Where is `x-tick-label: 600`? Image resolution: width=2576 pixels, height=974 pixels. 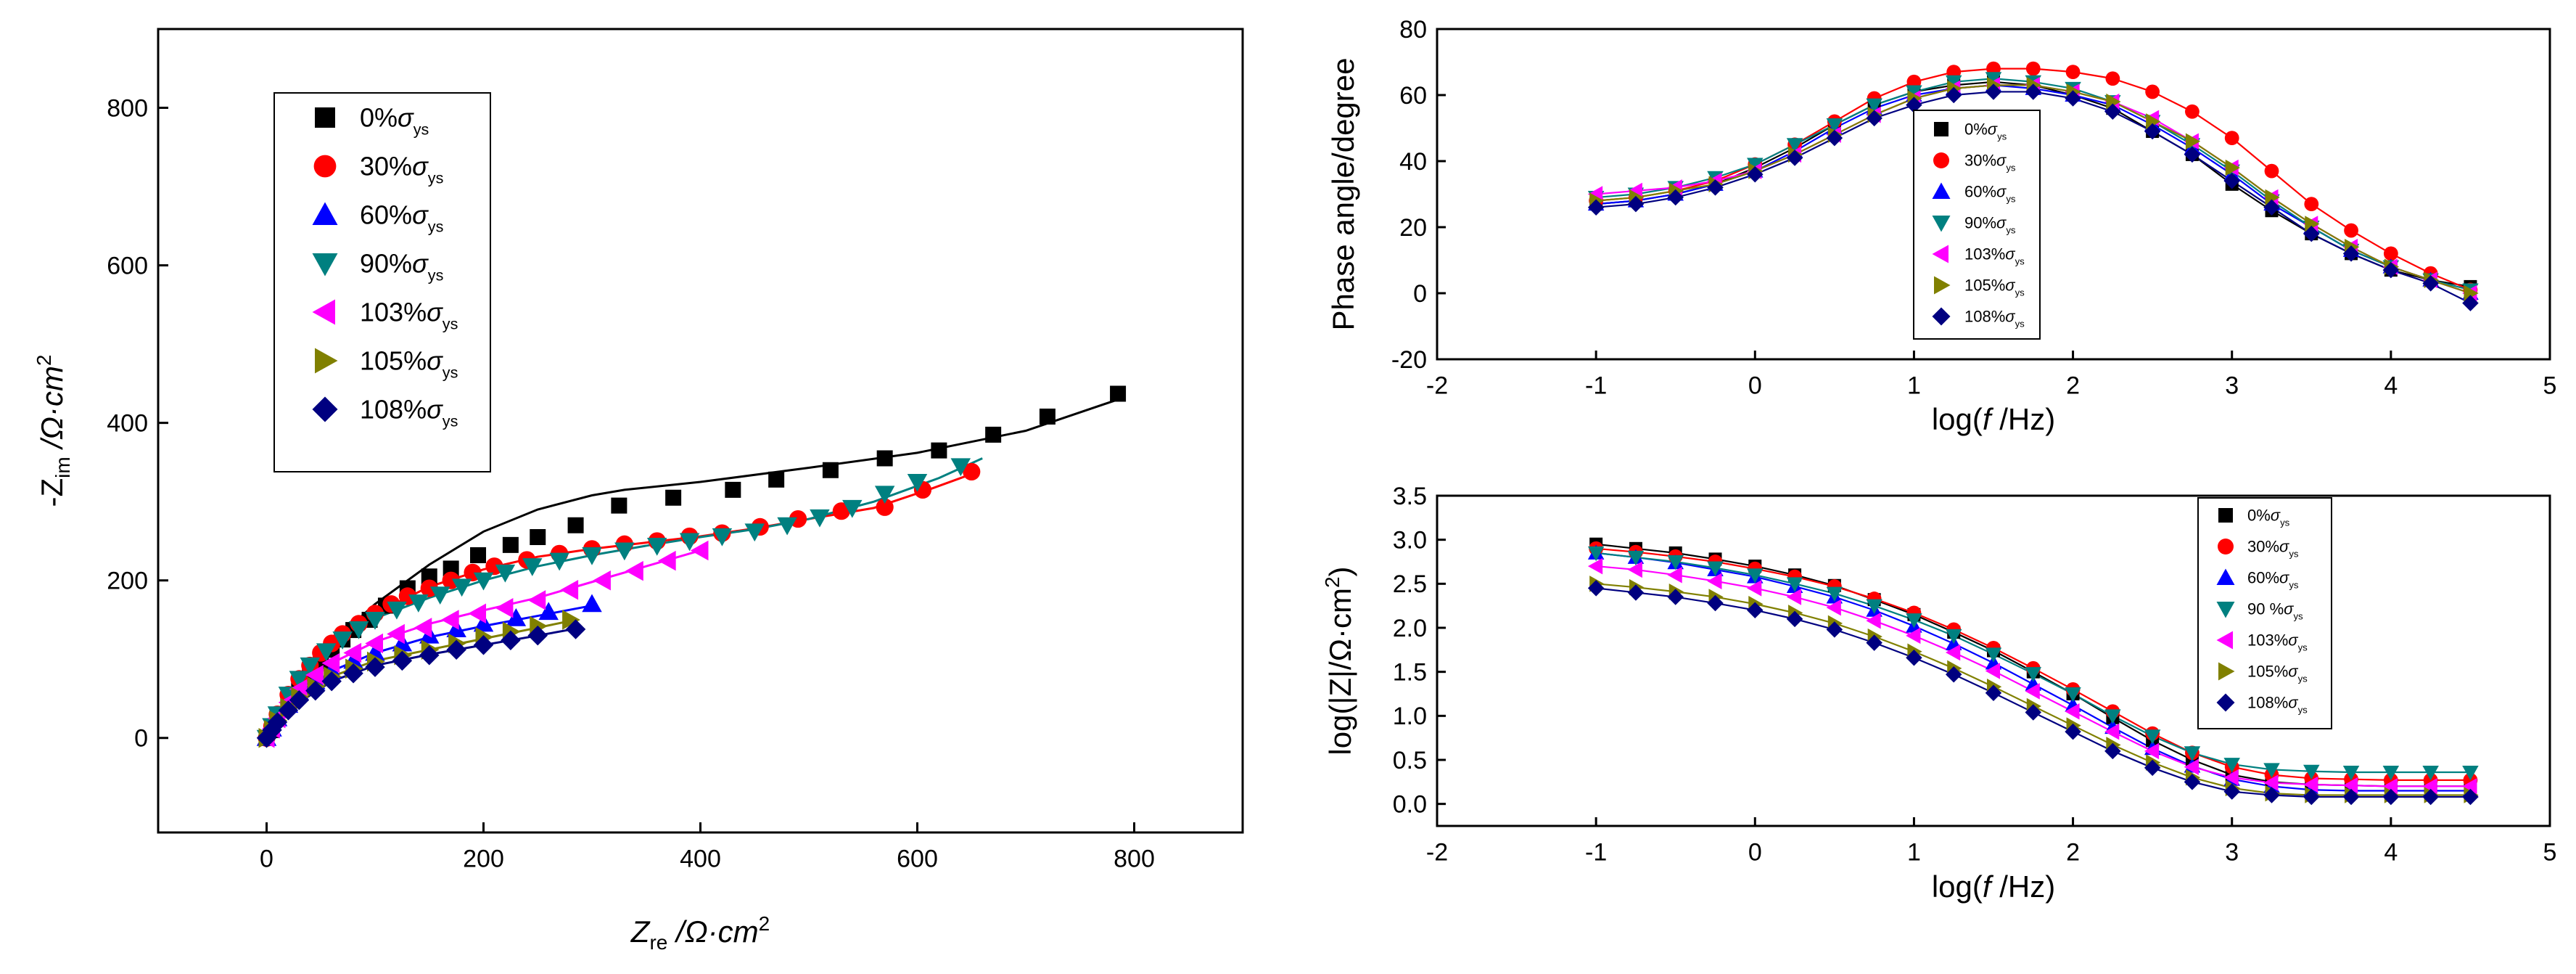
x-tick-label: 600 is located at coordinates (917, 860).